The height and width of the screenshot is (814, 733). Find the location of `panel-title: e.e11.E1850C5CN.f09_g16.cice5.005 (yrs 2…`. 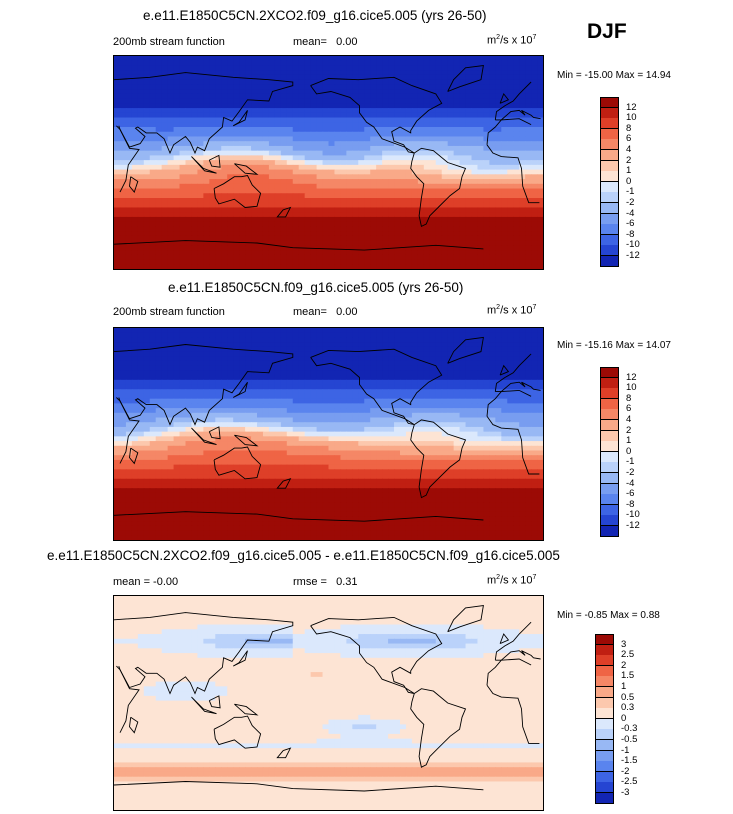

panel-title: e.e11.E1850C5CN.f09_g16.cice5.005 (yrs 2… is located at coordinates (316, 287).